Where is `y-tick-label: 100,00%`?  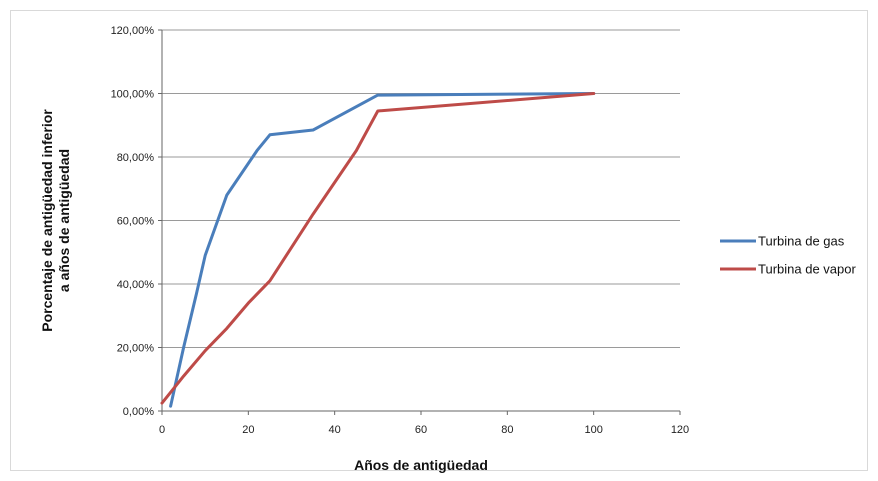
y-tick-label: 100,00% is located at coordinates (133, 95).